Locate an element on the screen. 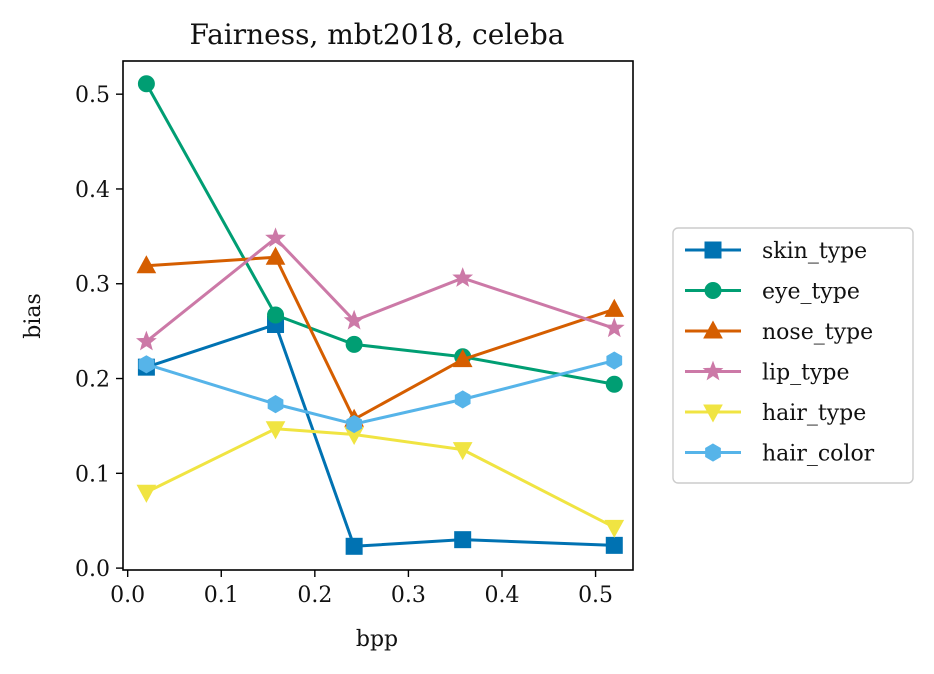 This screenshot has width=934, height=674. legend-marker-hair_color is located at coordinates (713, 452).